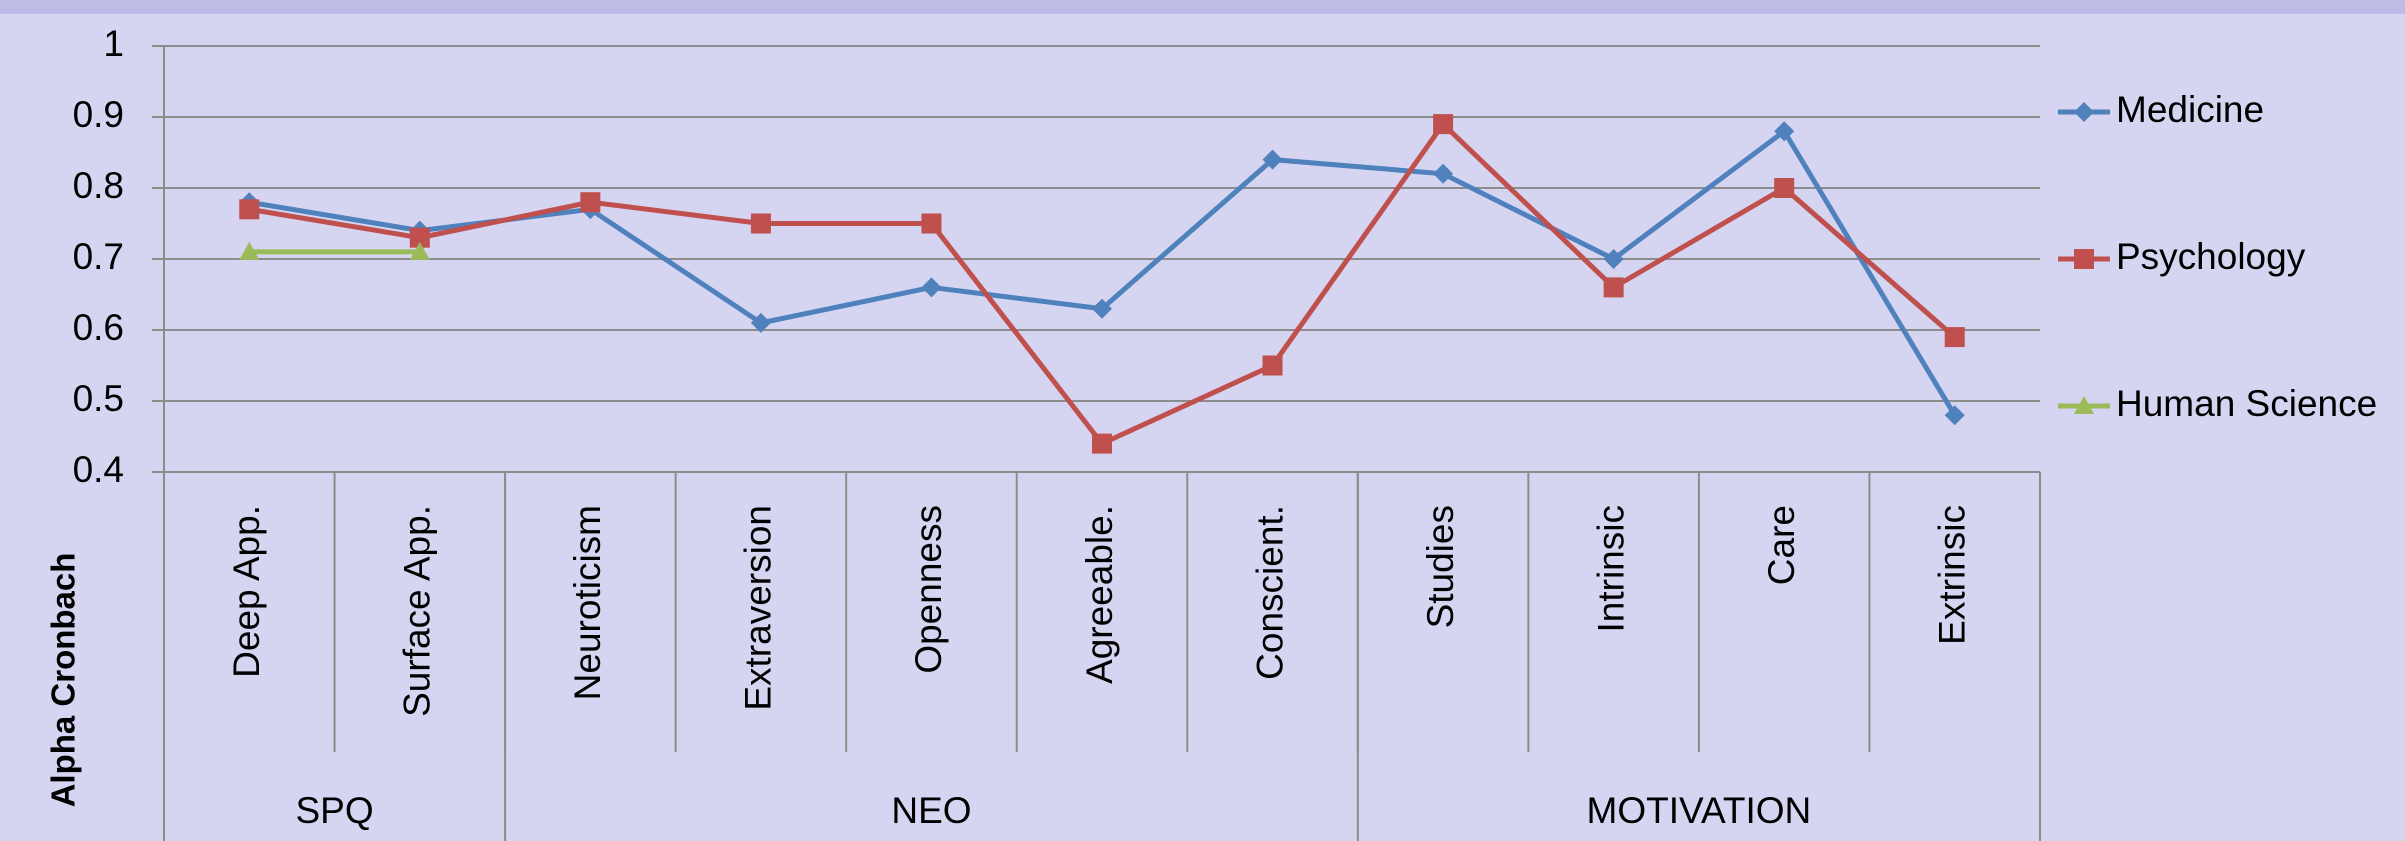 The width and height of the screenshot is (2405, 841). Describe the element at coordinates (98, 114) in the screenshot. I see `y-tick-label: 0.9` at that location.